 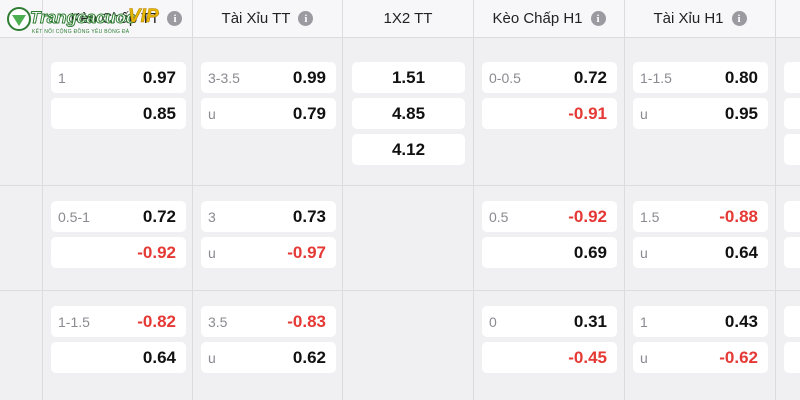 What do you see at coordinates (309, 113) in the screenshot?
I see `odds-value: 0.79` at bounding box center [309, 113].